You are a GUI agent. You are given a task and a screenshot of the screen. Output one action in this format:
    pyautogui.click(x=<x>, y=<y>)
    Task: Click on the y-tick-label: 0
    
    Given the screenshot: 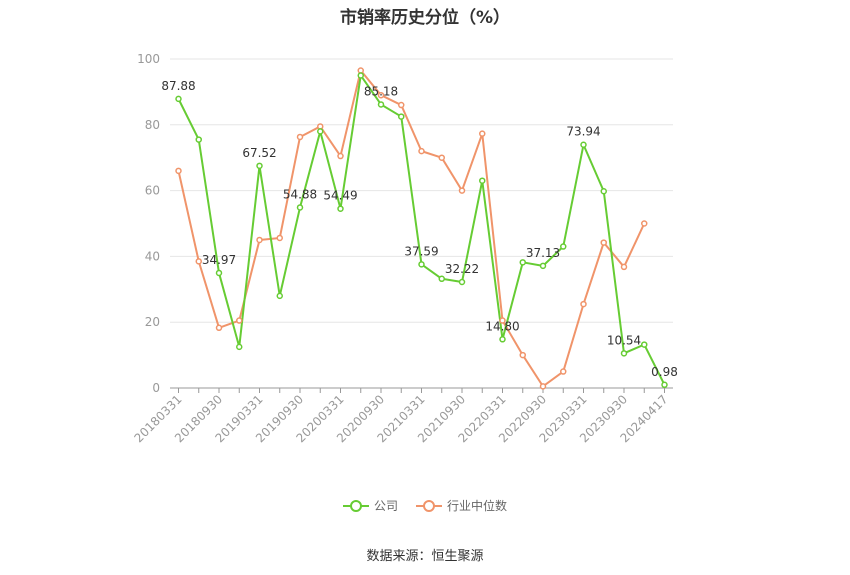 What is the action you would take?
    pyautogui.click(x=156, y=388)
    